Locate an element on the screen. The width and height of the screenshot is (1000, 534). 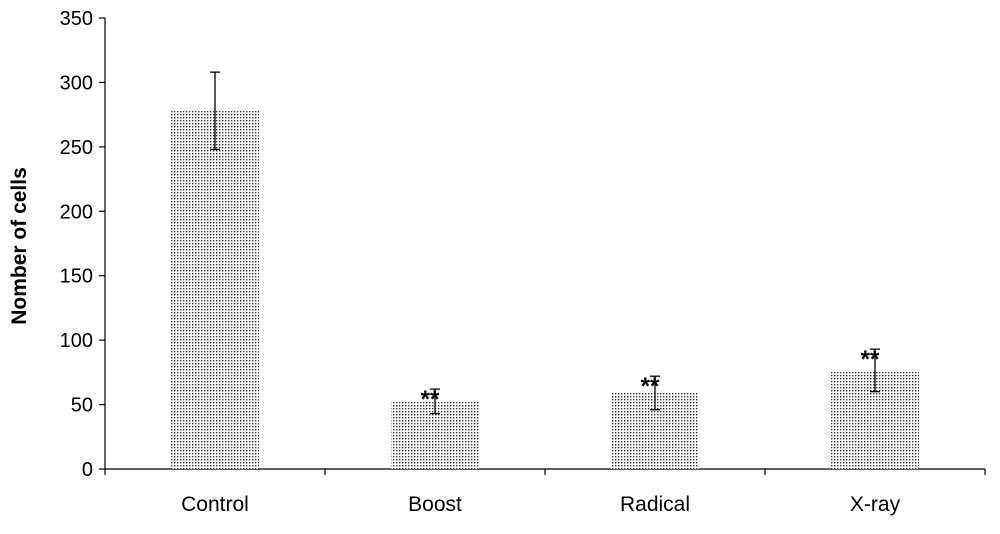
x-tick-label: Boost is located at coordinates (435, 504).